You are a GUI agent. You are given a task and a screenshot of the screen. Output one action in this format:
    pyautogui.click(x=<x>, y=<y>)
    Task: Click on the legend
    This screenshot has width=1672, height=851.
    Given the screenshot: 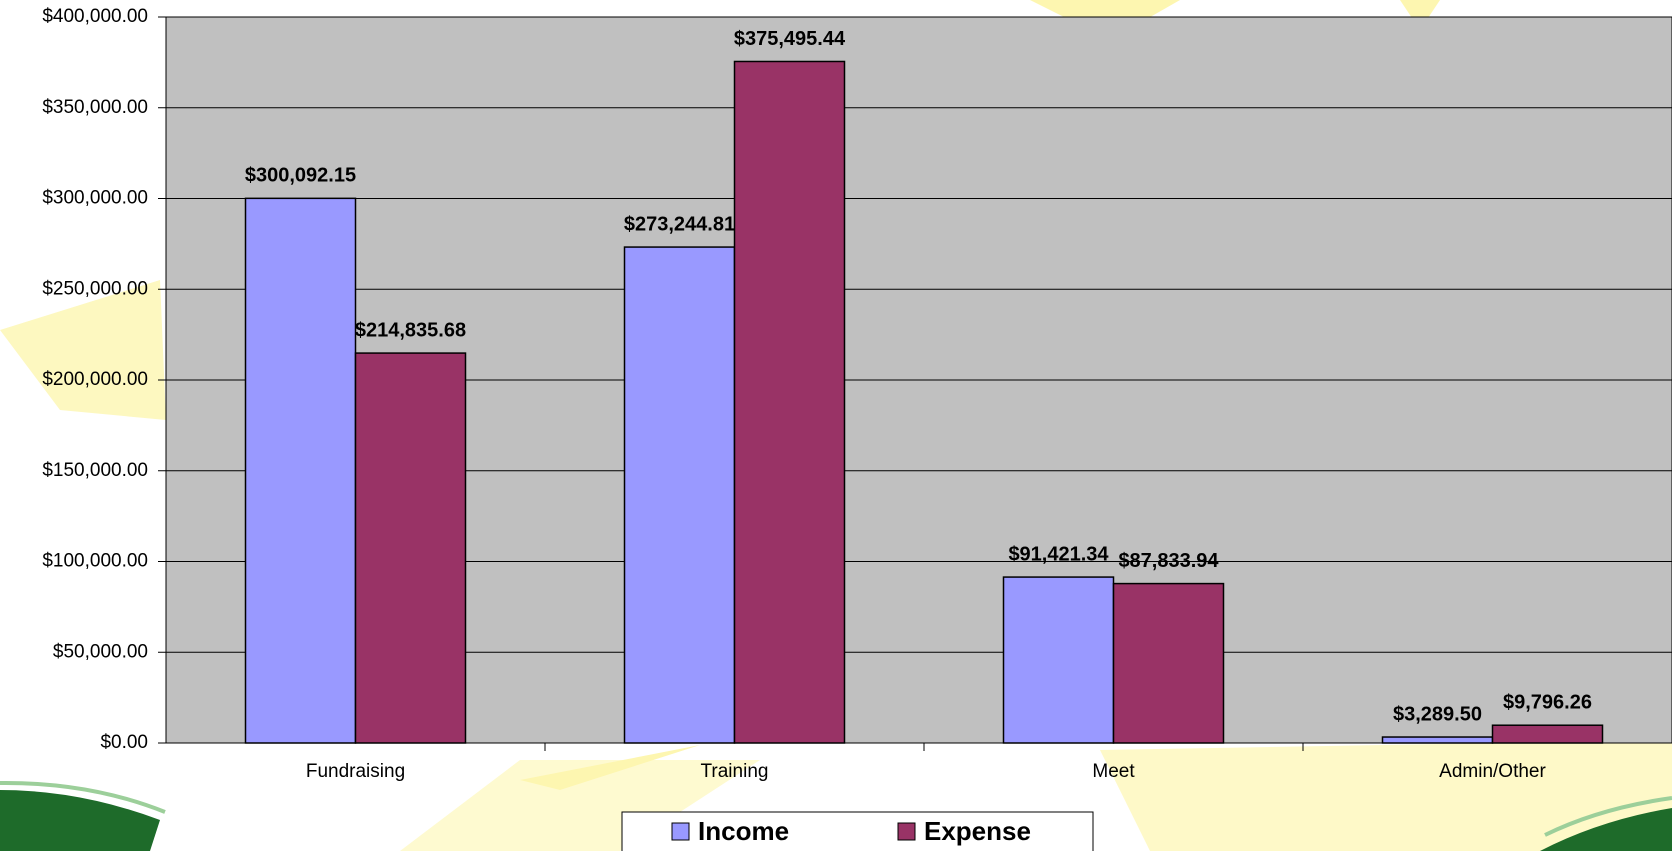 What is the action you would take?
    pyautogui.click(x=857, y=831)
    